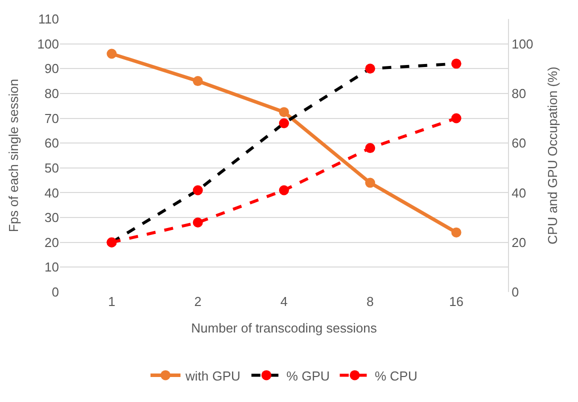 This screenshot has width=578, height=402. I want to click on y2-tick-label: 80, so click(519, 93).